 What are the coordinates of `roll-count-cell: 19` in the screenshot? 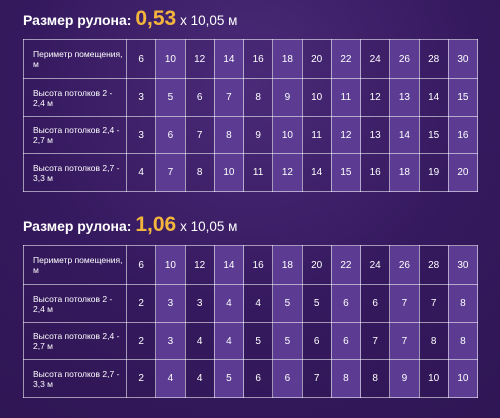 It's located at (433, 172).